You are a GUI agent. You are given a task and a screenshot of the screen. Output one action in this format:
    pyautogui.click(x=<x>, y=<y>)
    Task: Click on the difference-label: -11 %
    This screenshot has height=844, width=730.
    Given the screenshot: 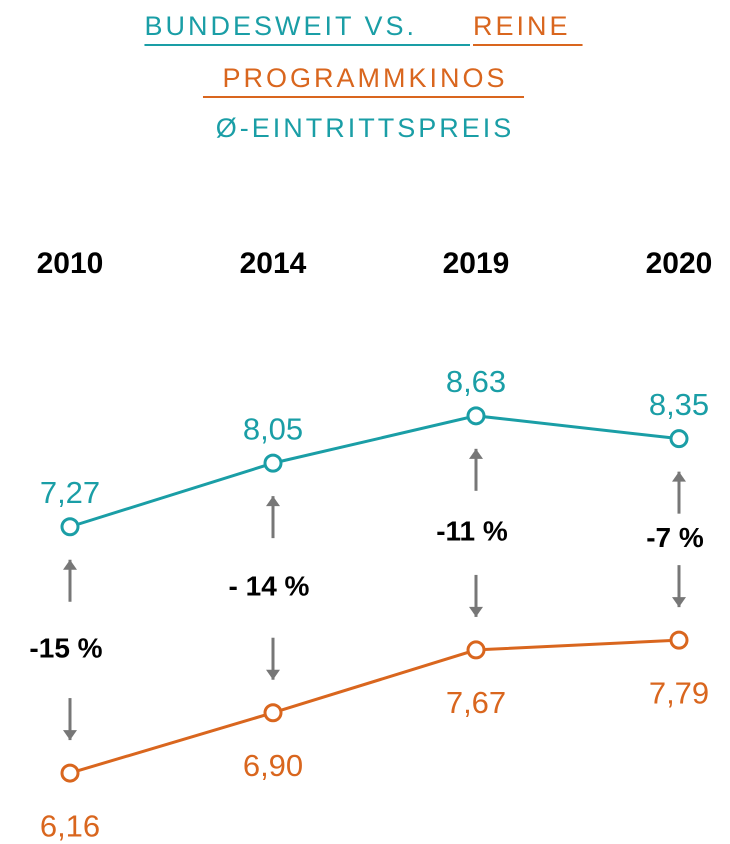 What is the action you would take?
    pyautogui.click(x=472, y=530)
    